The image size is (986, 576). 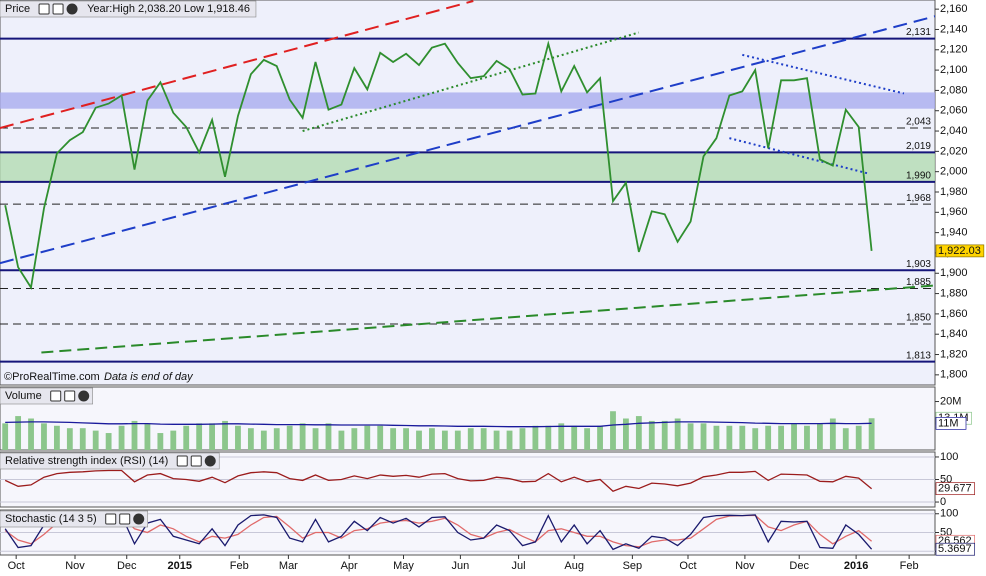 I want to click on x-tick-label: Oct, so click(x=687, y=566).